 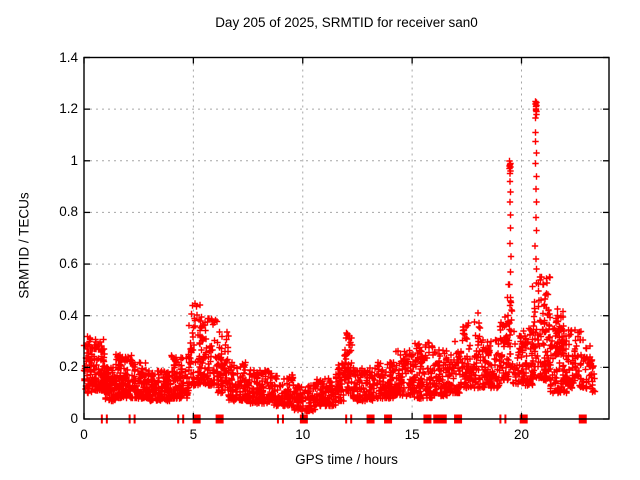 What do you see at coordinates (24, 245) in the screenshot?
I see `y-axis-label: SRMTID / TECUs` at bounding box center [24, 245].